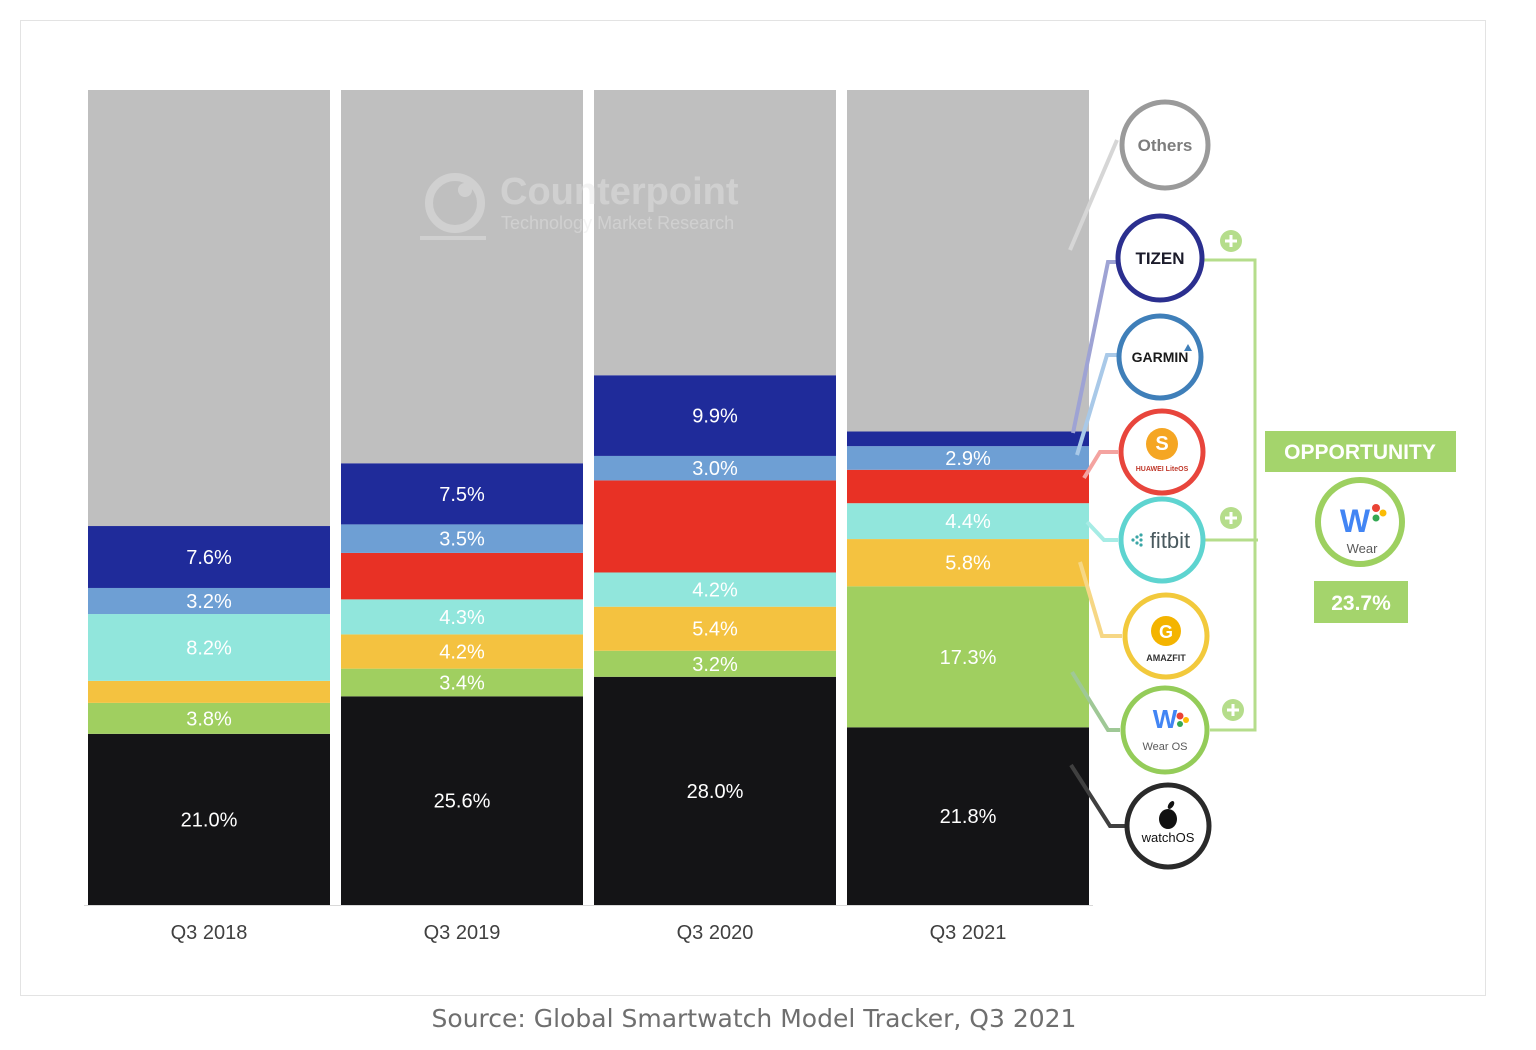 This screenshot has width=1536, height=1050. I want to click on opportunity-logo-label: Wear, so click(1362, 548).